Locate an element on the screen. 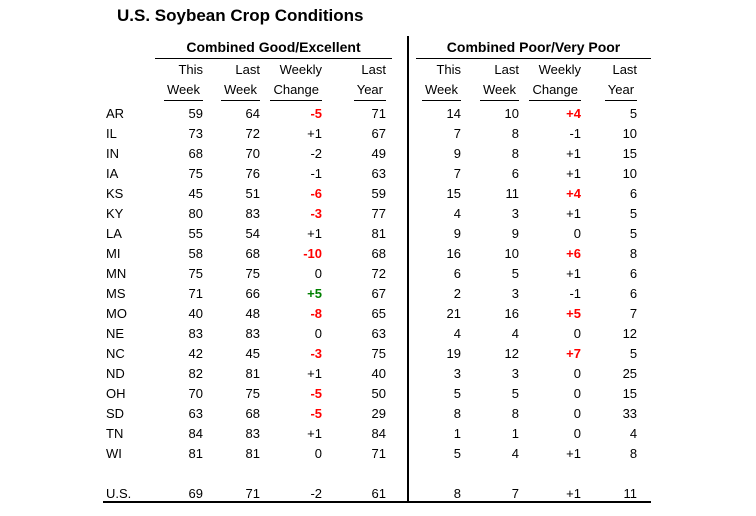 Image resolution: width=756 pixels, height=516 pixels. poor-very-poor-last-year: 12 is located at coordinates (630, 333).